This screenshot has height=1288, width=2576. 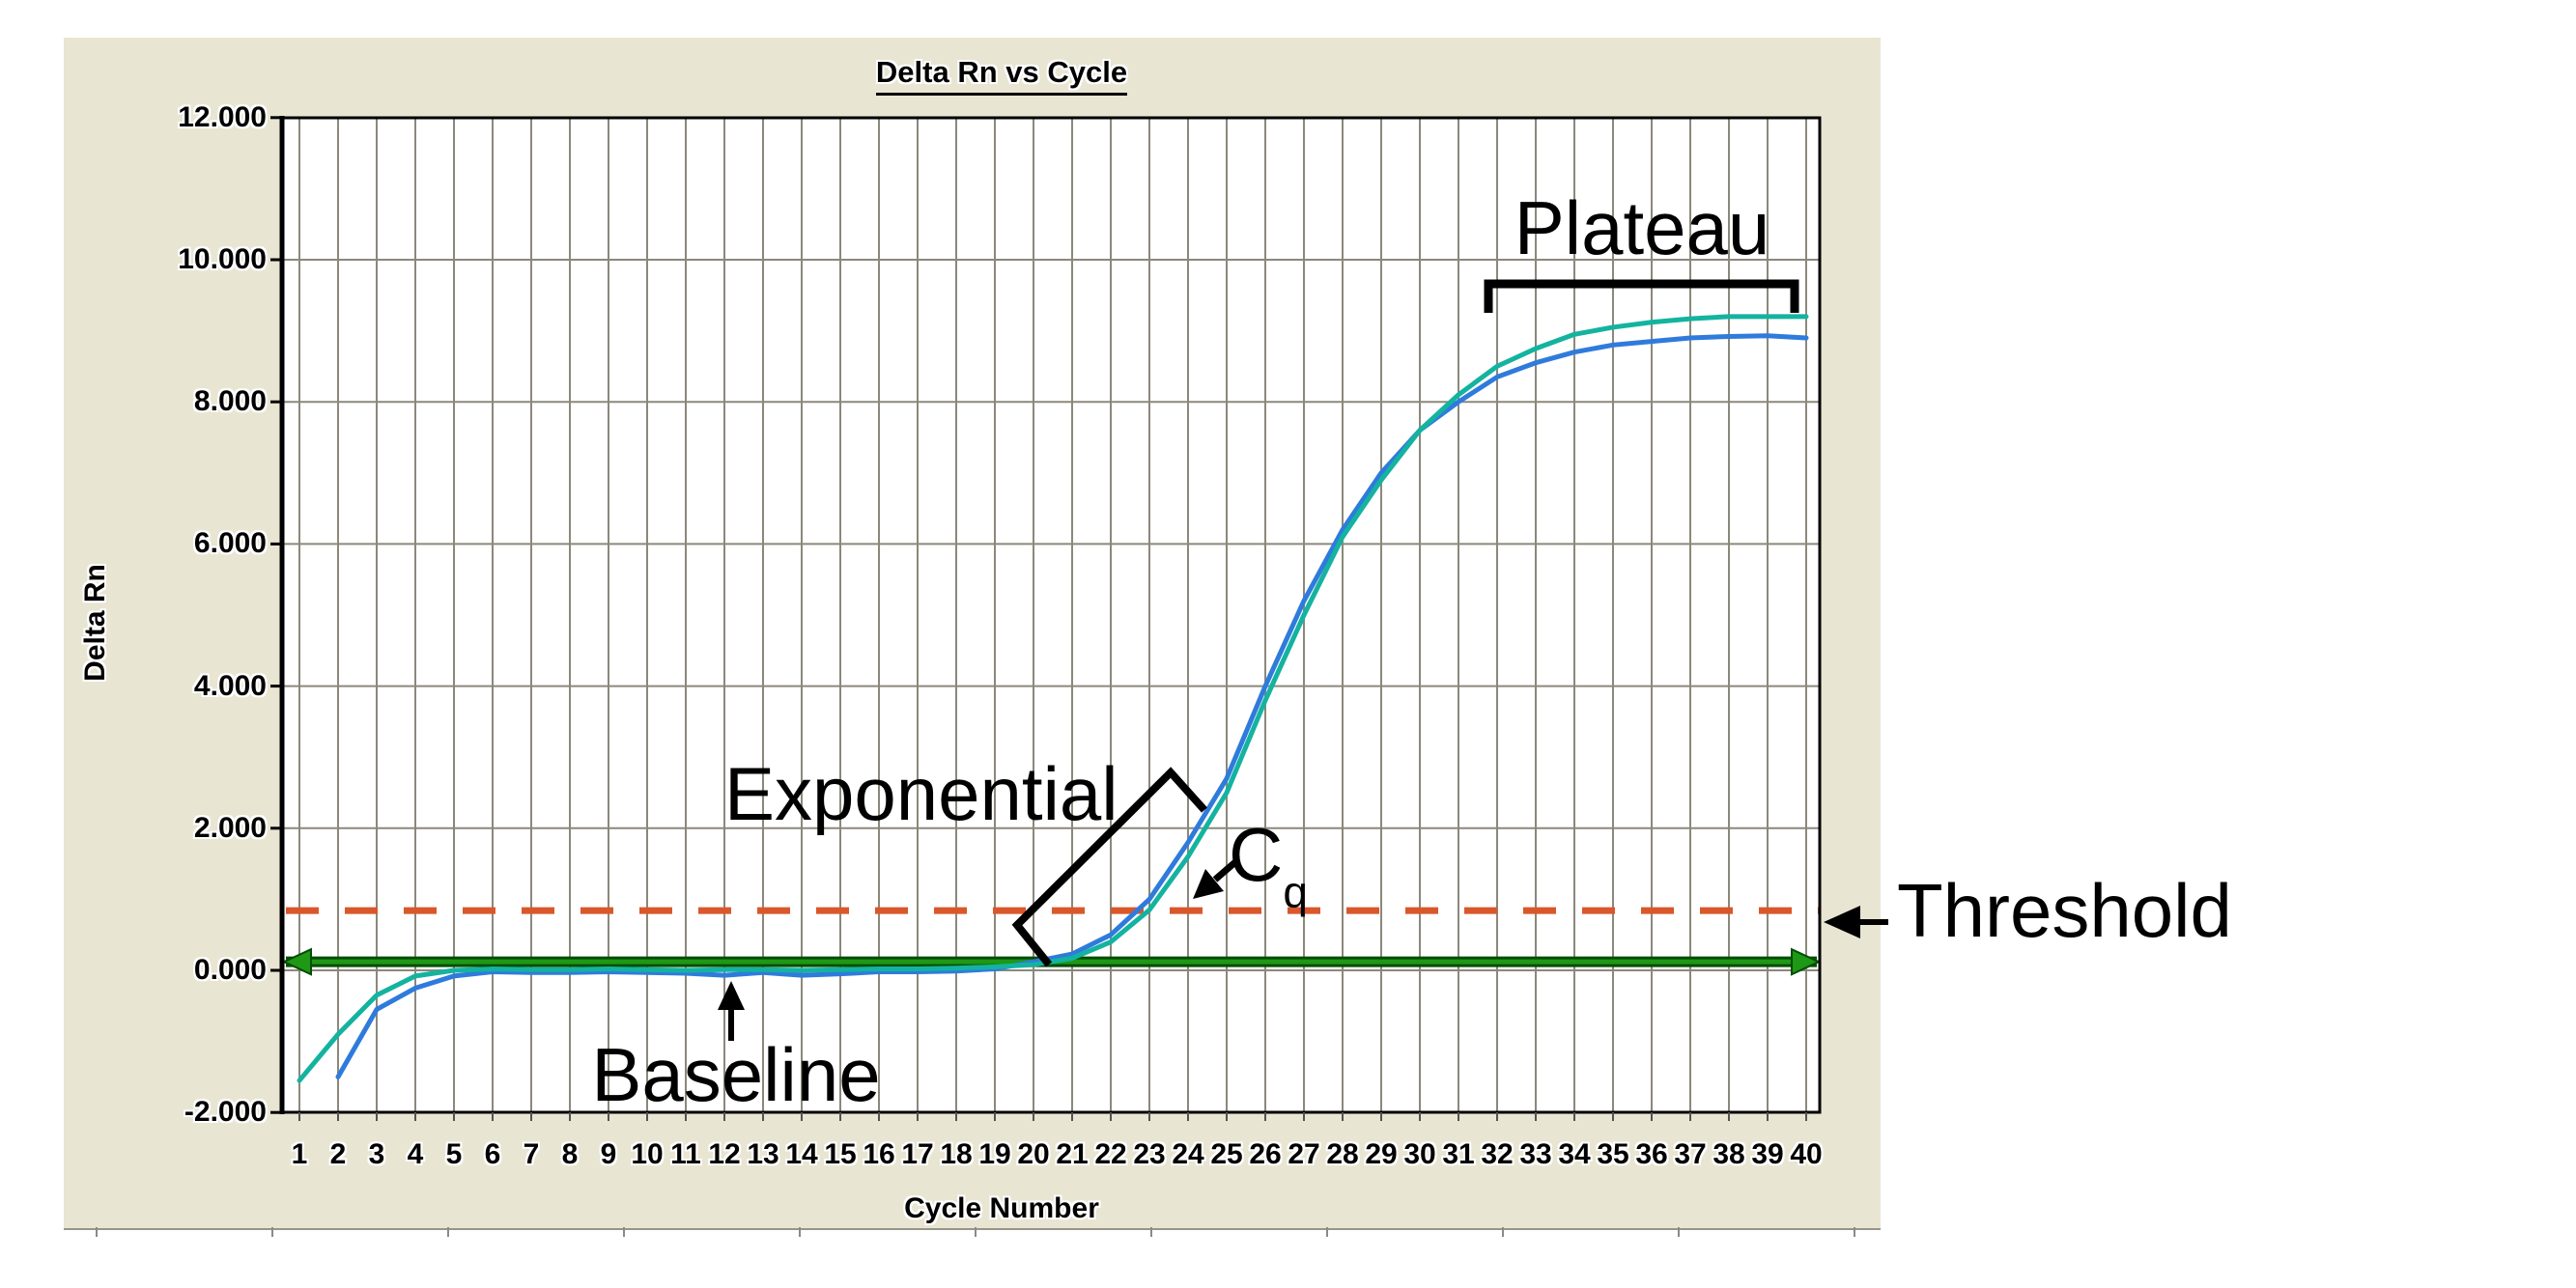 I want to click on cq-arrow-line, so click(x=1225, y=870).